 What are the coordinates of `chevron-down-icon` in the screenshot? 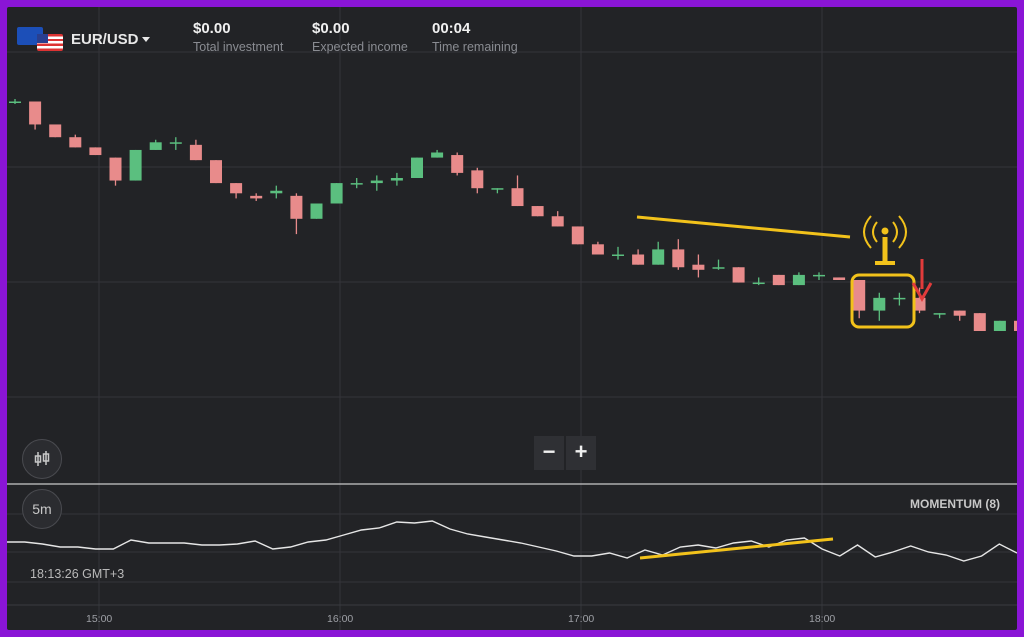 It's located at (146, 39).